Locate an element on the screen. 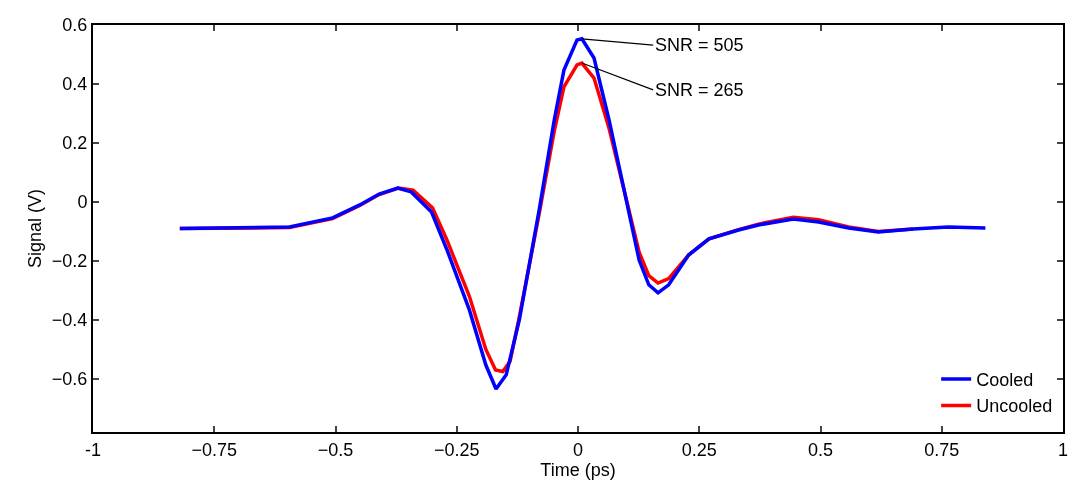  x-tick-label: -1 is located at coordinates (93, 449).